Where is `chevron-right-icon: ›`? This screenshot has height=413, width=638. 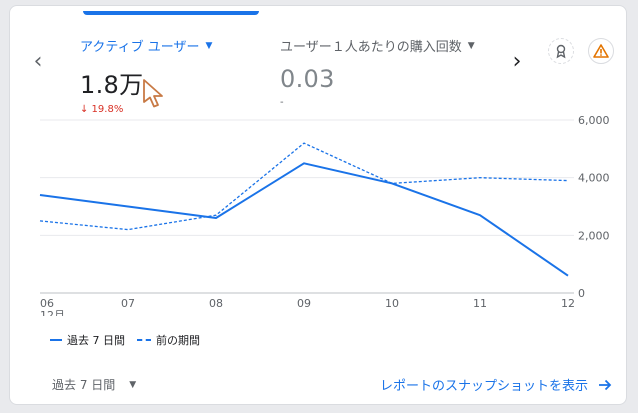 chevron-right-icon: › is located at coordinates (517, 61).